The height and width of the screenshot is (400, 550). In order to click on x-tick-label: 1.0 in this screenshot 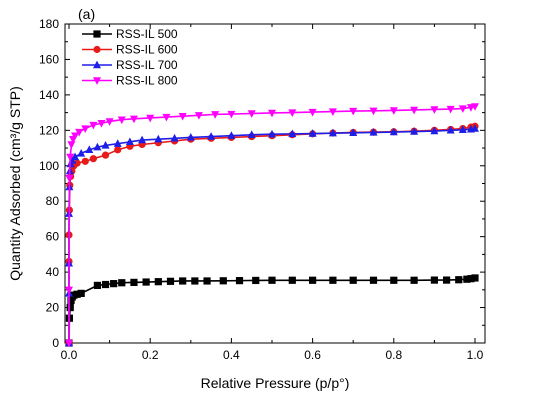, I will do `click(475, 355)`.